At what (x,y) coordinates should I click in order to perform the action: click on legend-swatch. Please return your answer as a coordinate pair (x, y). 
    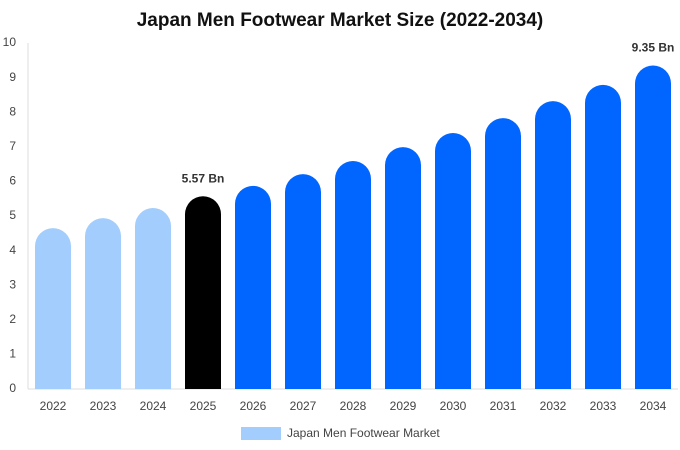
    Looking at the image, I should click on (261, 433).